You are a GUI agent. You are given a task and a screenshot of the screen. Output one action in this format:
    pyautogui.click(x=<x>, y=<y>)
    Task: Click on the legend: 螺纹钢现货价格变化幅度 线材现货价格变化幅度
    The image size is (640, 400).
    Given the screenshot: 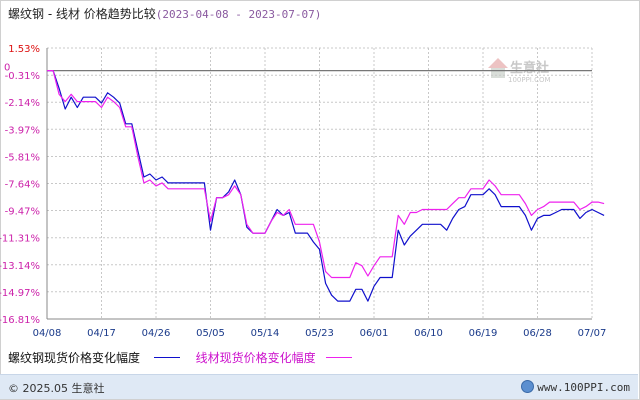 What is the action you would take?
    pyautogui.click(x=180, y=357)
    